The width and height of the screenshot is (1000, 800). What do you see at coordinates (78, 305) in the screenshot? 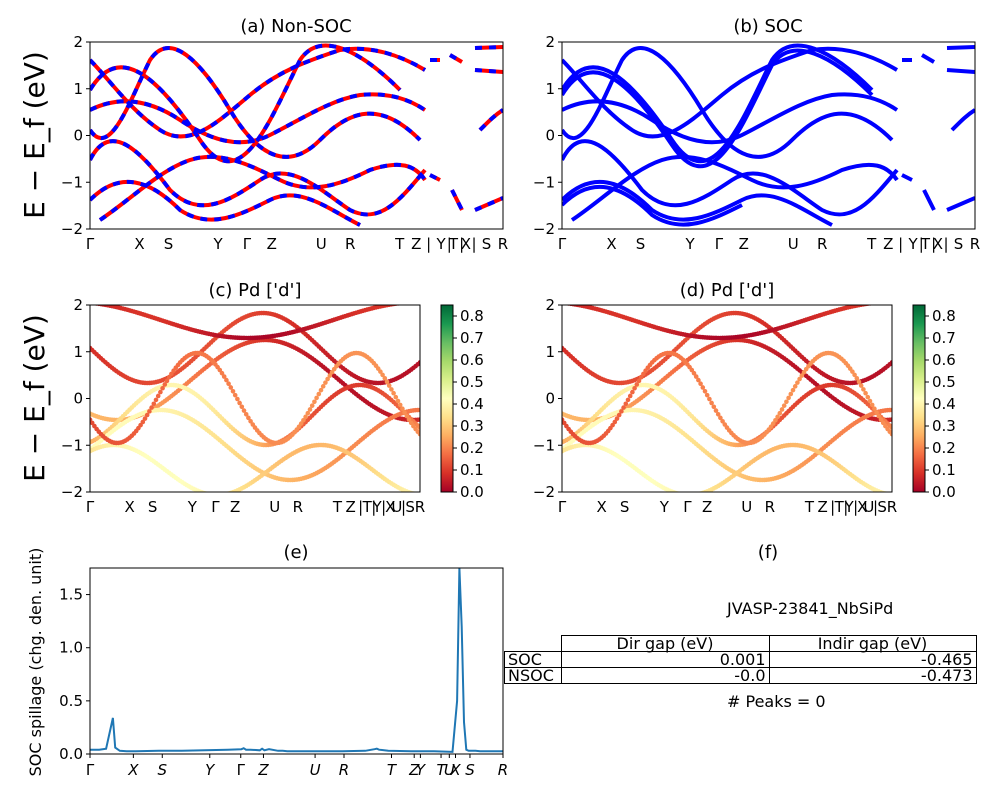
I see `ytick-label: 2` at bounding box center [78, 305].